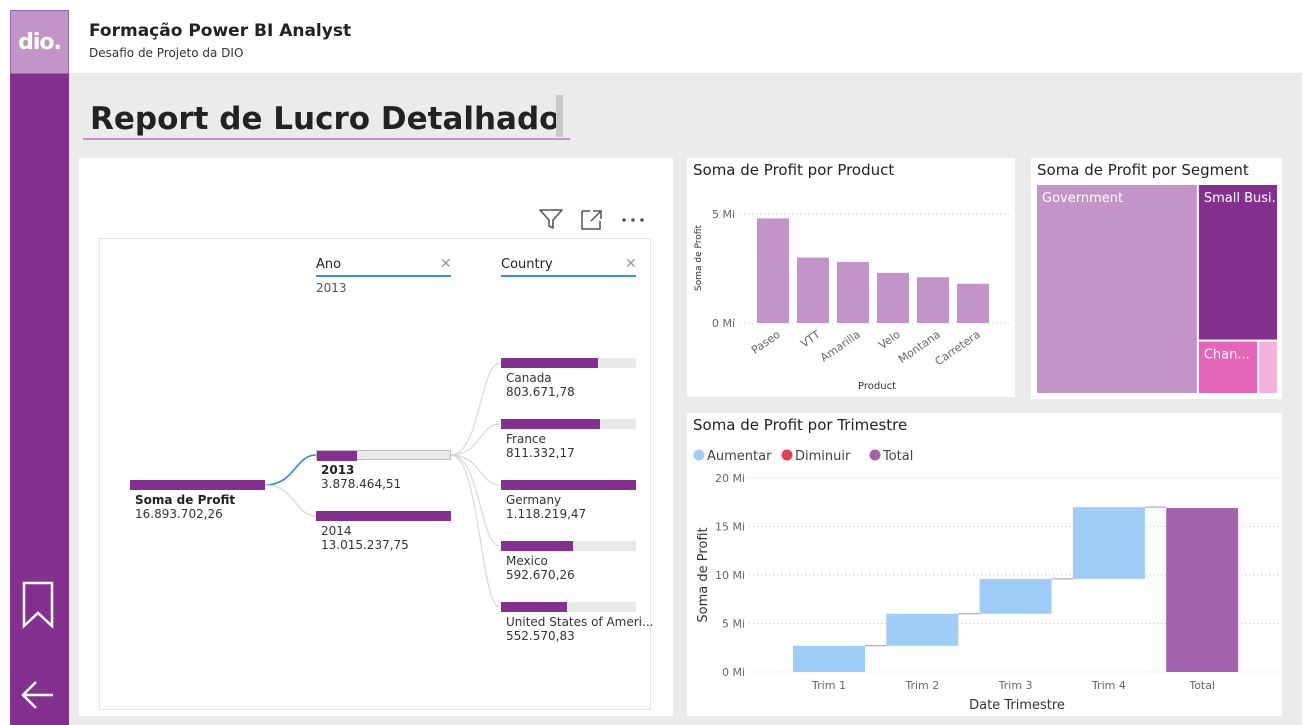  Describe the element at coordinates (527, 264) in the screenshot. I see `level-header-country: Country` at that location.